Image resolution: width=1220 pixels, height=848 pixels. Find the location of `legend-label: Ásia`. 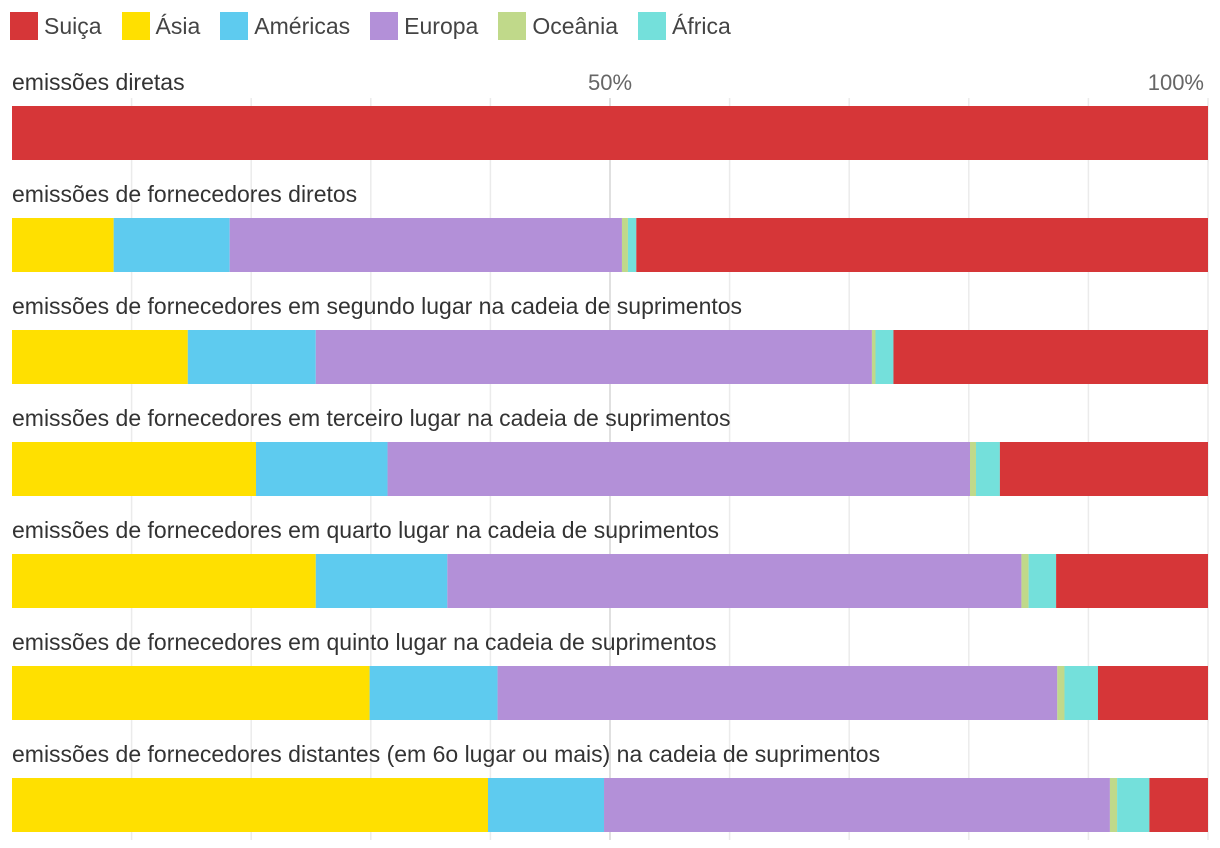

legend-label: Ásia is located at coordinates (178, 25).